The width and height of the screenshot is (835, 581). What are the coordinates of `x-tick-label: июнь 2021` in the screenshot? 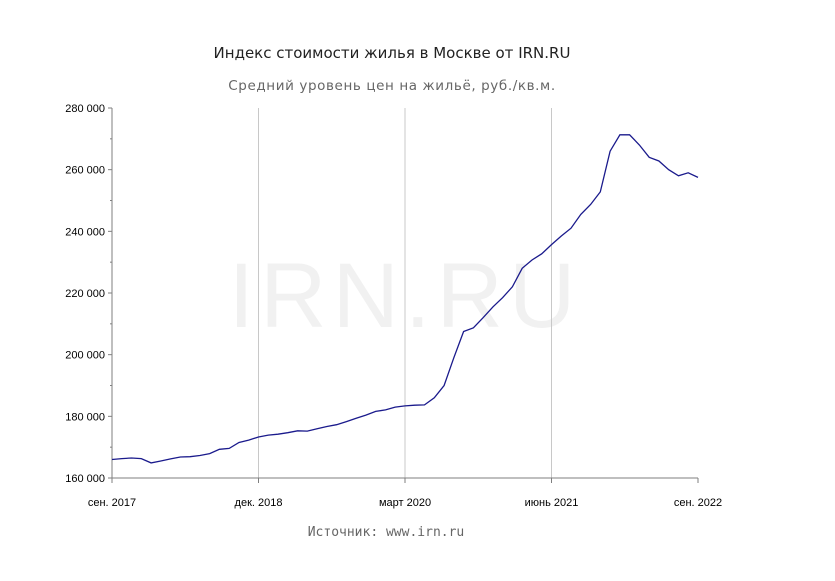 It's located at (552, 503).